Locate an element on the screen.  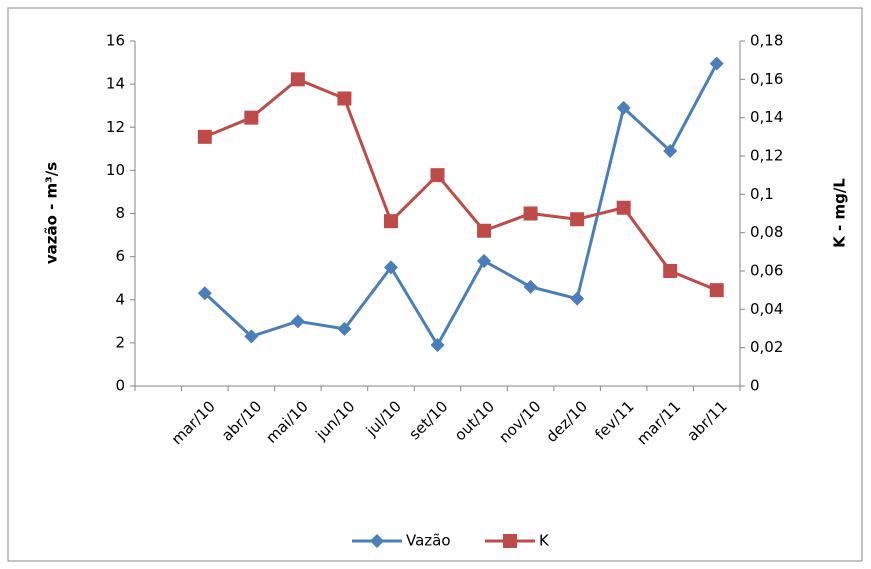
y-tick-label: 2 is located at coordinates (120, 342).